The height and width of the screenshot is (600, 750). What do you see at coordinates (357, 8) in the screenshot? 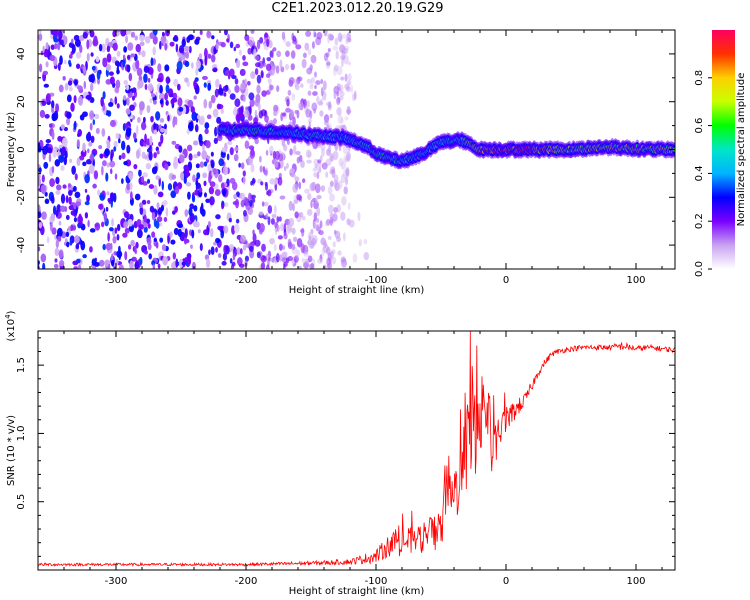
I see `figure-title: C2E1.2023.012.20.19.G29` at bounding box center [357, 8].